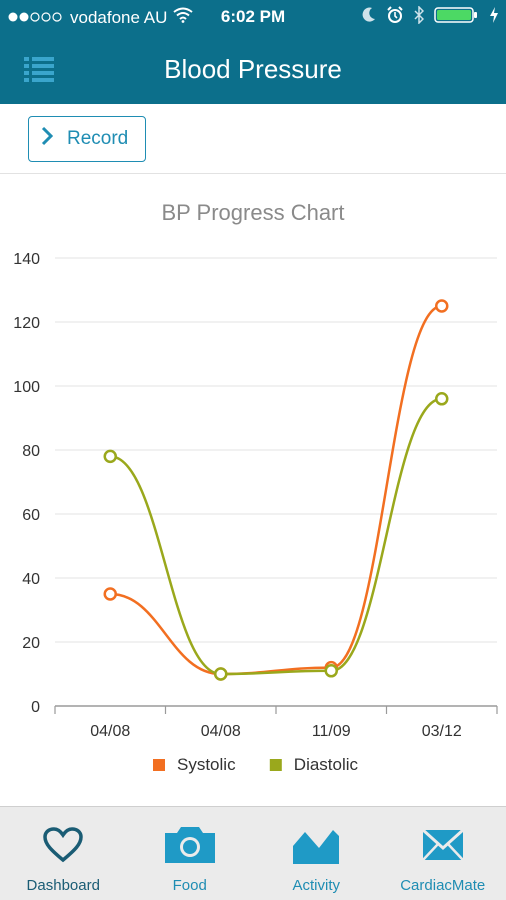  What do you see at coordinates (190, 845) in the screenshot?
I see `camera-icon` at bounding box center [190, 845].